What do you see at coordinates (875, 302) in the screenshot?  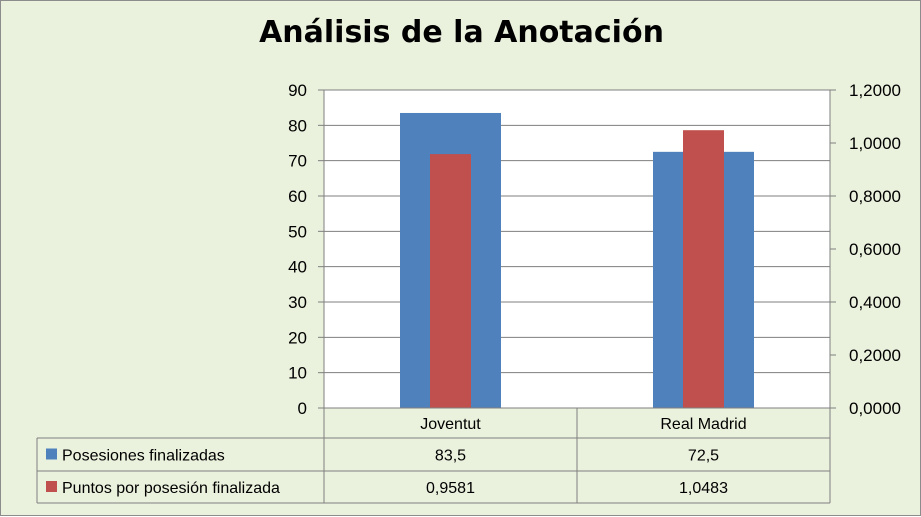 I see `y-right-tick-label: 0,4000` at bounding box center [875, 302].